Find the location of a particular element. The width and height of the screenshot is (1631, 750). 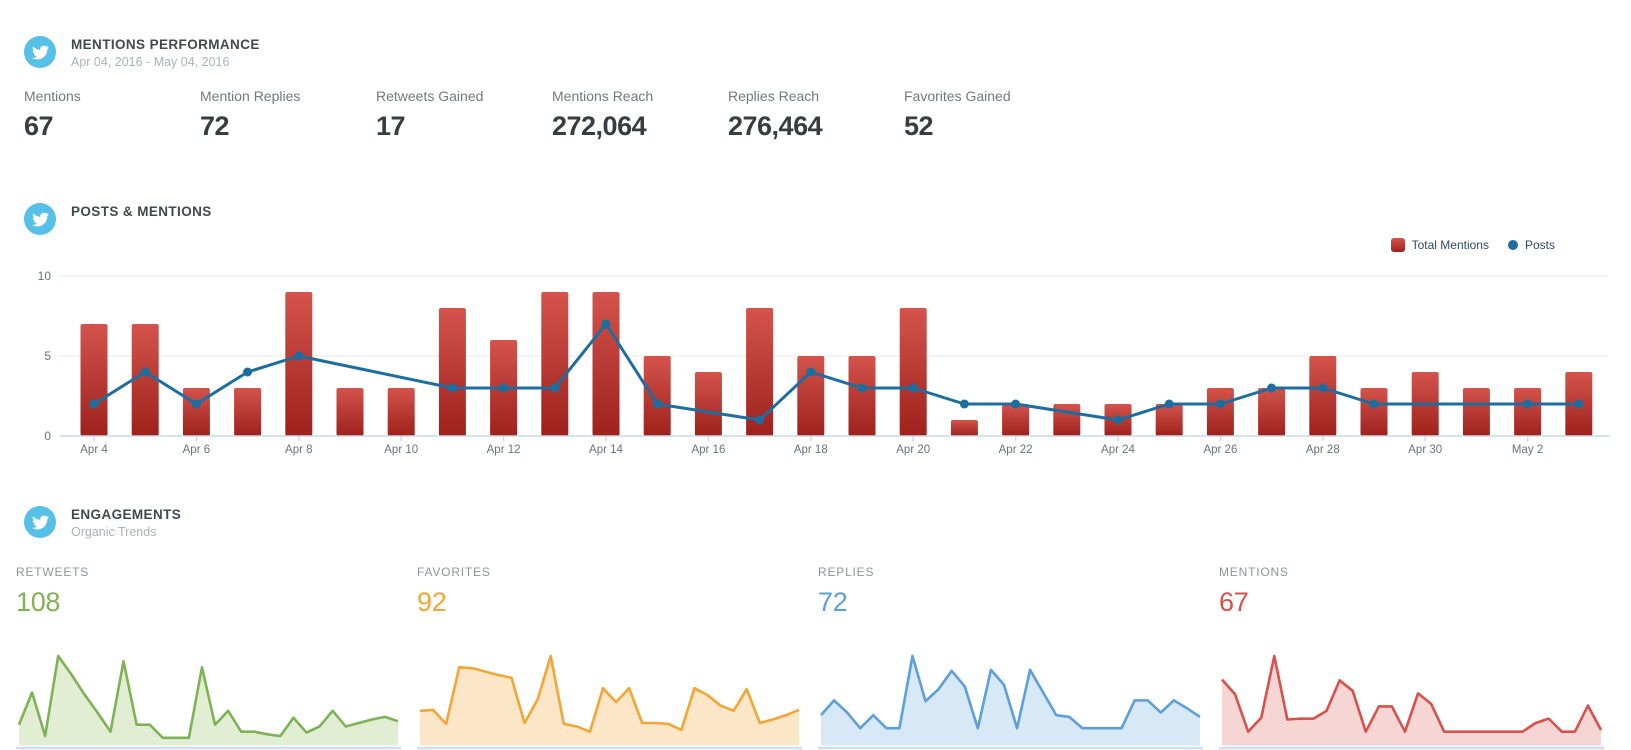

card-value: 72 is located at coordinates (833, 602).